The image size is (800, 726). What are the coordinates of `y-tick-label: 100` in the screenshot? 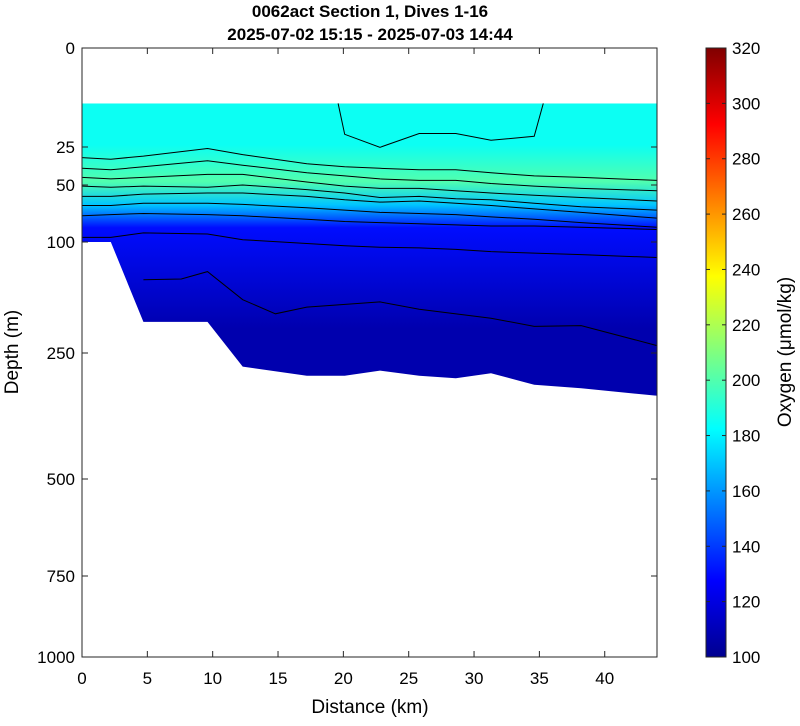 It's located at (61, 242).